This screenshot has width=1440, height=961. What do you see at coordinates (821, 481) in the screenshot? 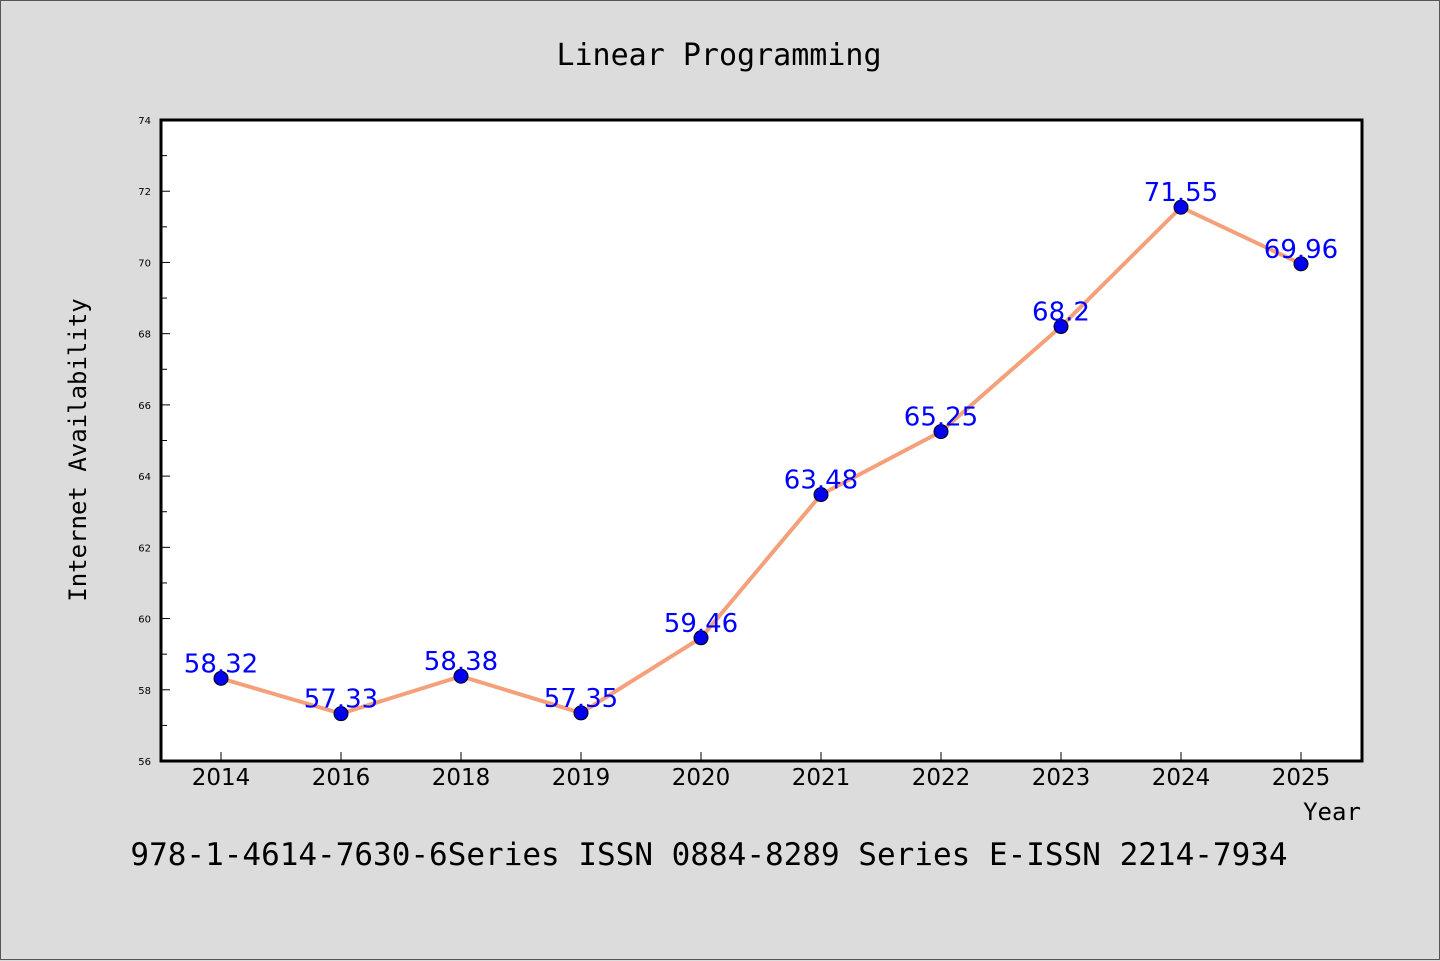
I see `data-label: 63.48` at bounding box center [821, 481].